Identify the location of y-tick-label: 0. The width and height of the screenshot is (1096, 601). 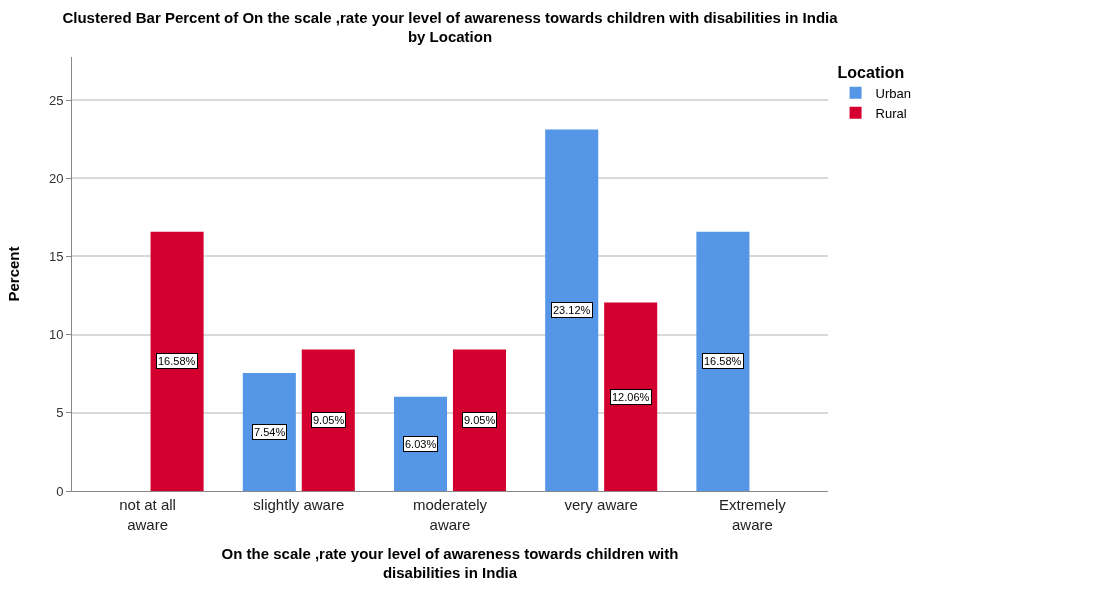
(60, 491).